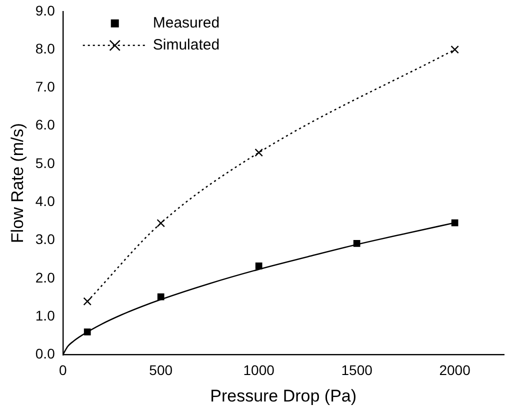 The image size is (510, 413). I want to click on y-tick-label: 5.0, so click(45, 162).